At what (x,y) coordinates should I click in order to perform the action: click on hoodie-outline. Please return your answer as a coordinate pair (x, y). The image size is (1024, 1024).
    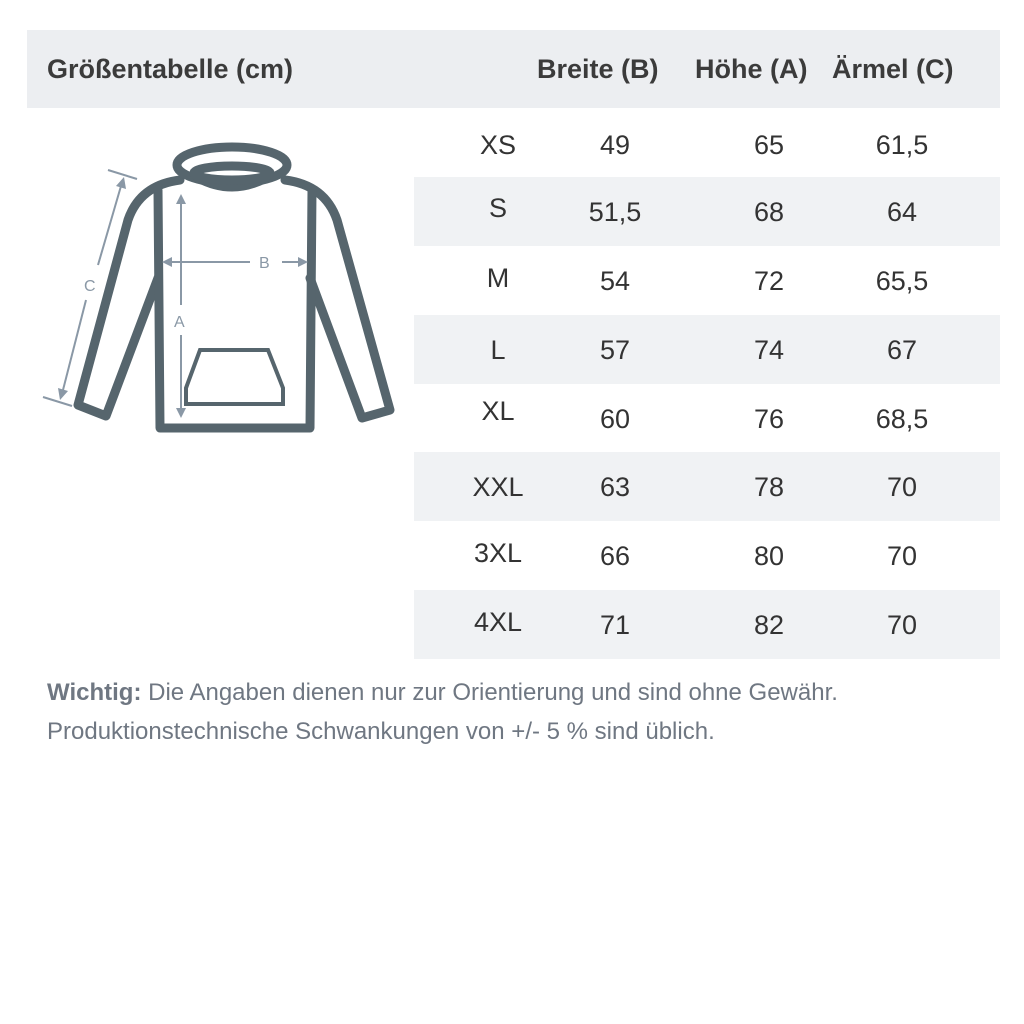
    Looking at the image, I should click on (234, 287).